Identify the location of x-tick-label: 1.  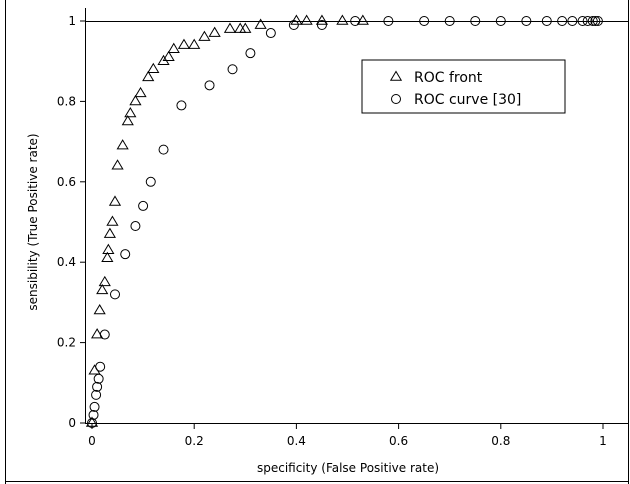
(603, 441).